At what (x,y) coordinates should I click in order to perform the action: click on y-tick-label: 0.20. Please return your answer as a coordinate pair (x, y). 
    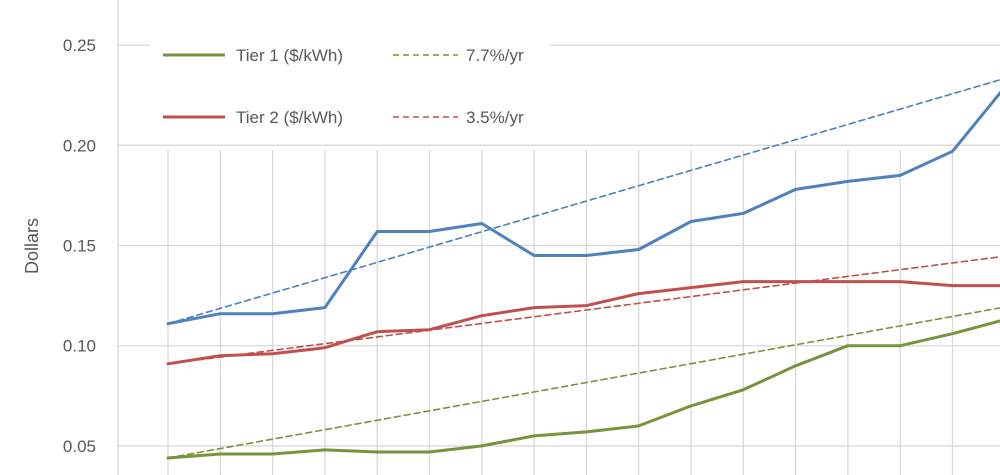
    Looking at the image, I should click on (79, 145).